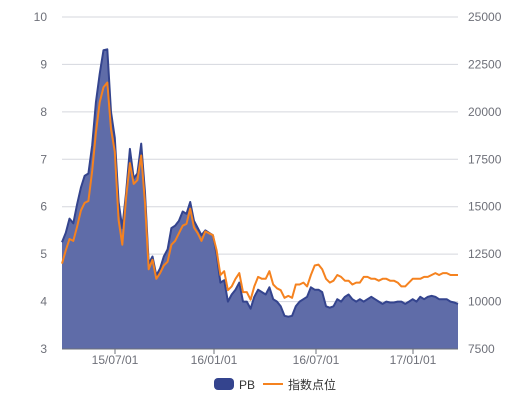 This screenshot has width=515, height=401. Describe the element at coordinates (316, 360) in the screenshot. I see `x-tick-label: 16/07/01` at that location.